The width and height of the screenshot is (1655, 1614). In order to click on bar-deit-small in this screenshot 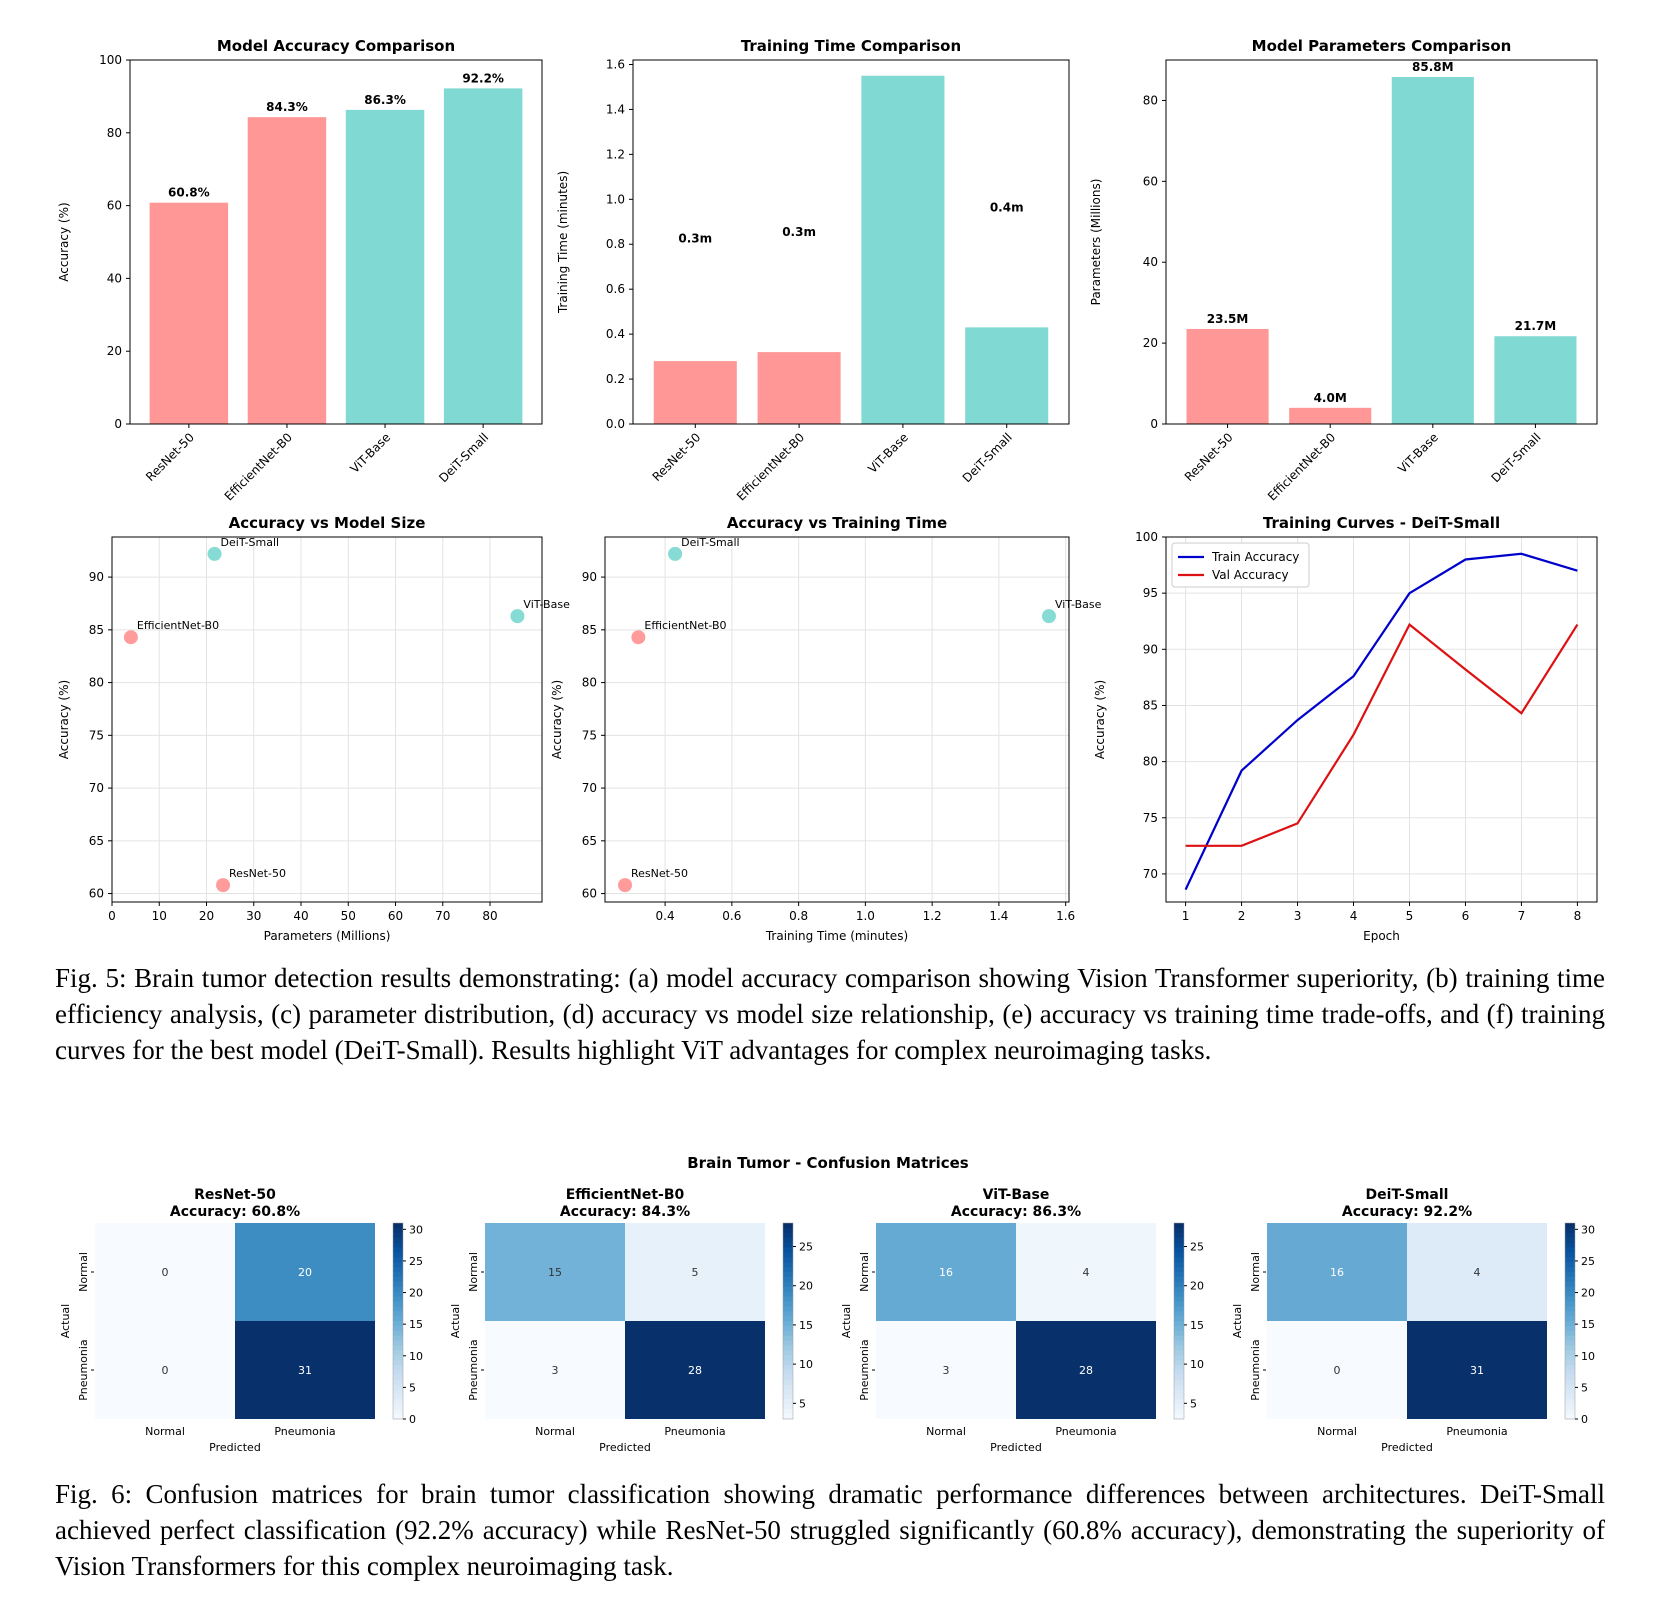, I will do `click(1007, 375)`.